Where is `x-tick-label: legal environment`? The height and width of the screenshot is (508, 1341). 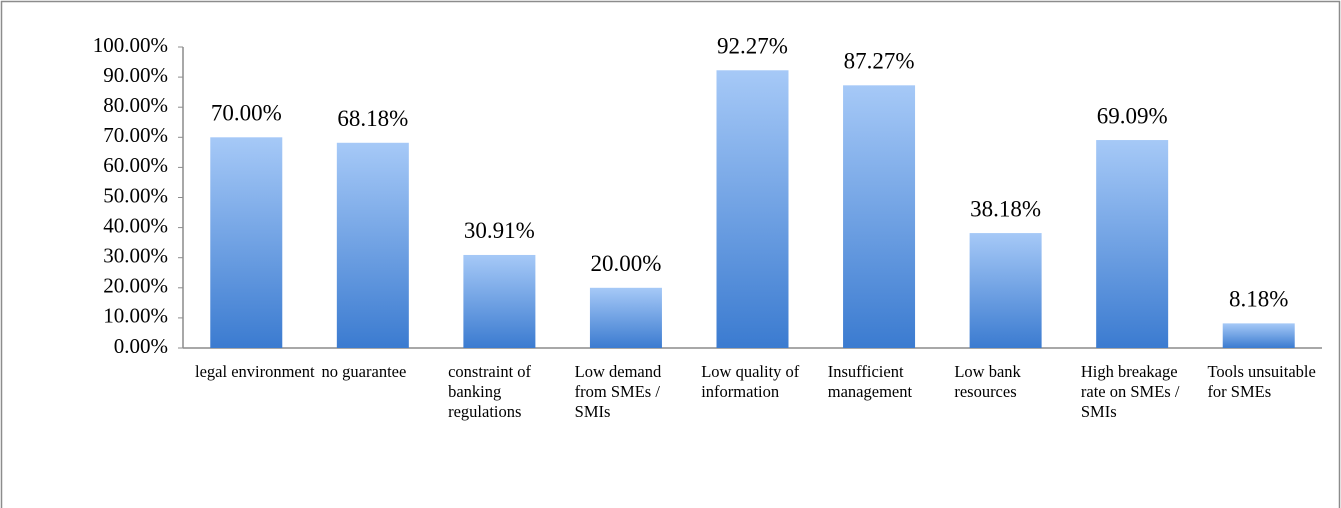
x-tick-label: legal environment is located at coordinates (255, 371).